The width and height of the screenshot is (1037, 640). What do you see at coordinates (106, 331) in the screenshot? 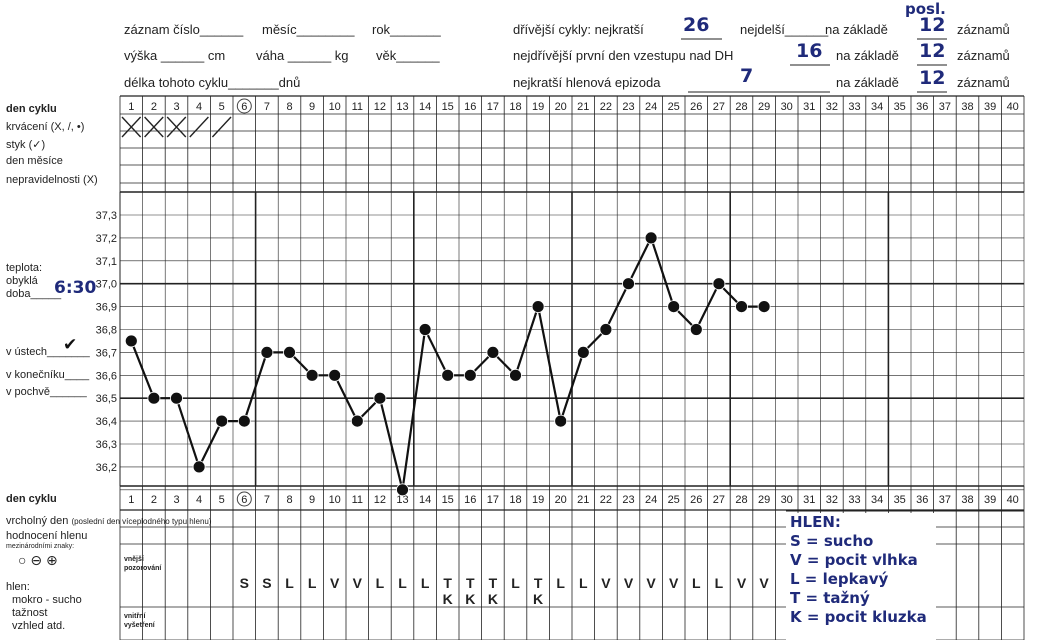
I see `temp-axis-label: 36,8` at bounding box center [106, 331].